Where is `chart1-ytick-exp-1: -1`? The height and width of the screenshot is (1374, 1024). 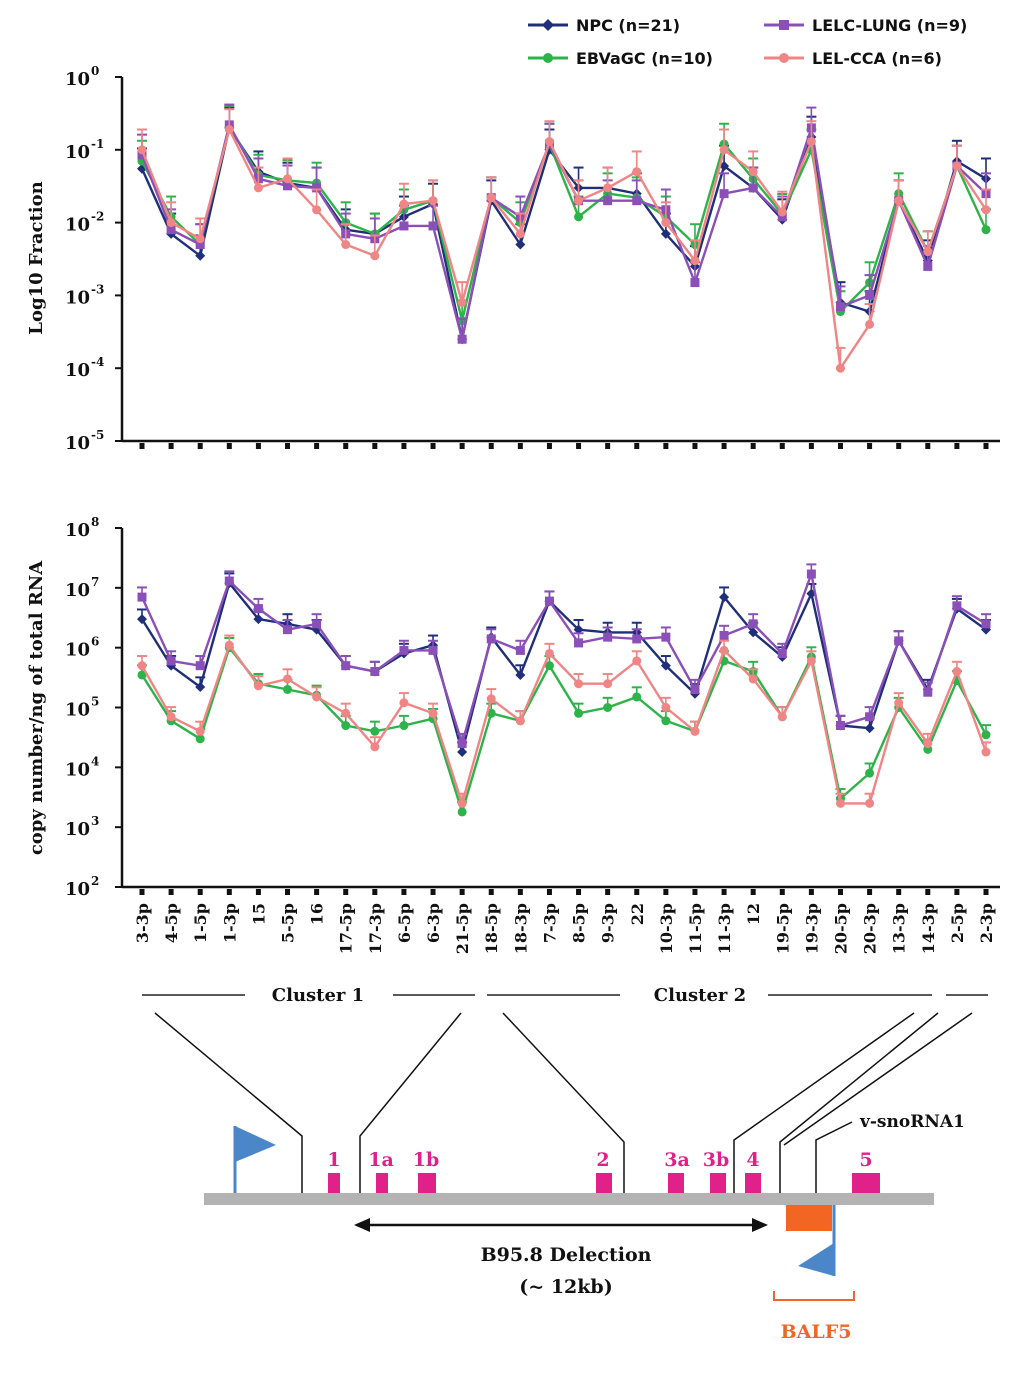 chart1-ytick-exp-1: -1 is located at coordinates (97, 144).